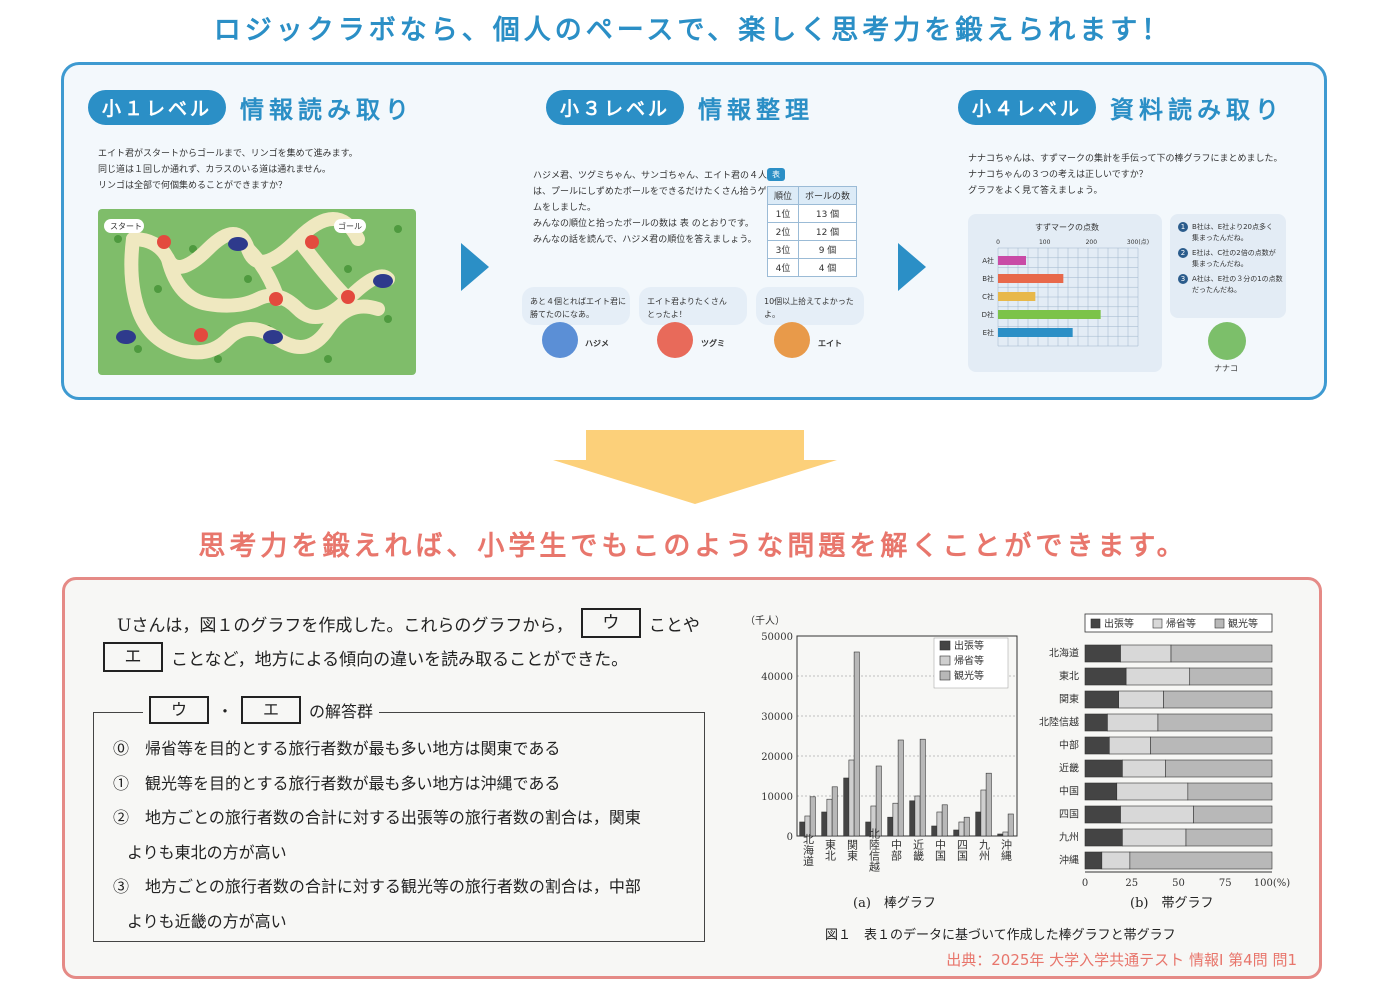 This screenshot has height=1008, width=1386. I want to click on exam-text: Uさんは，図１のグラフを作成した。これらのグラフから，, so click(345, 625).